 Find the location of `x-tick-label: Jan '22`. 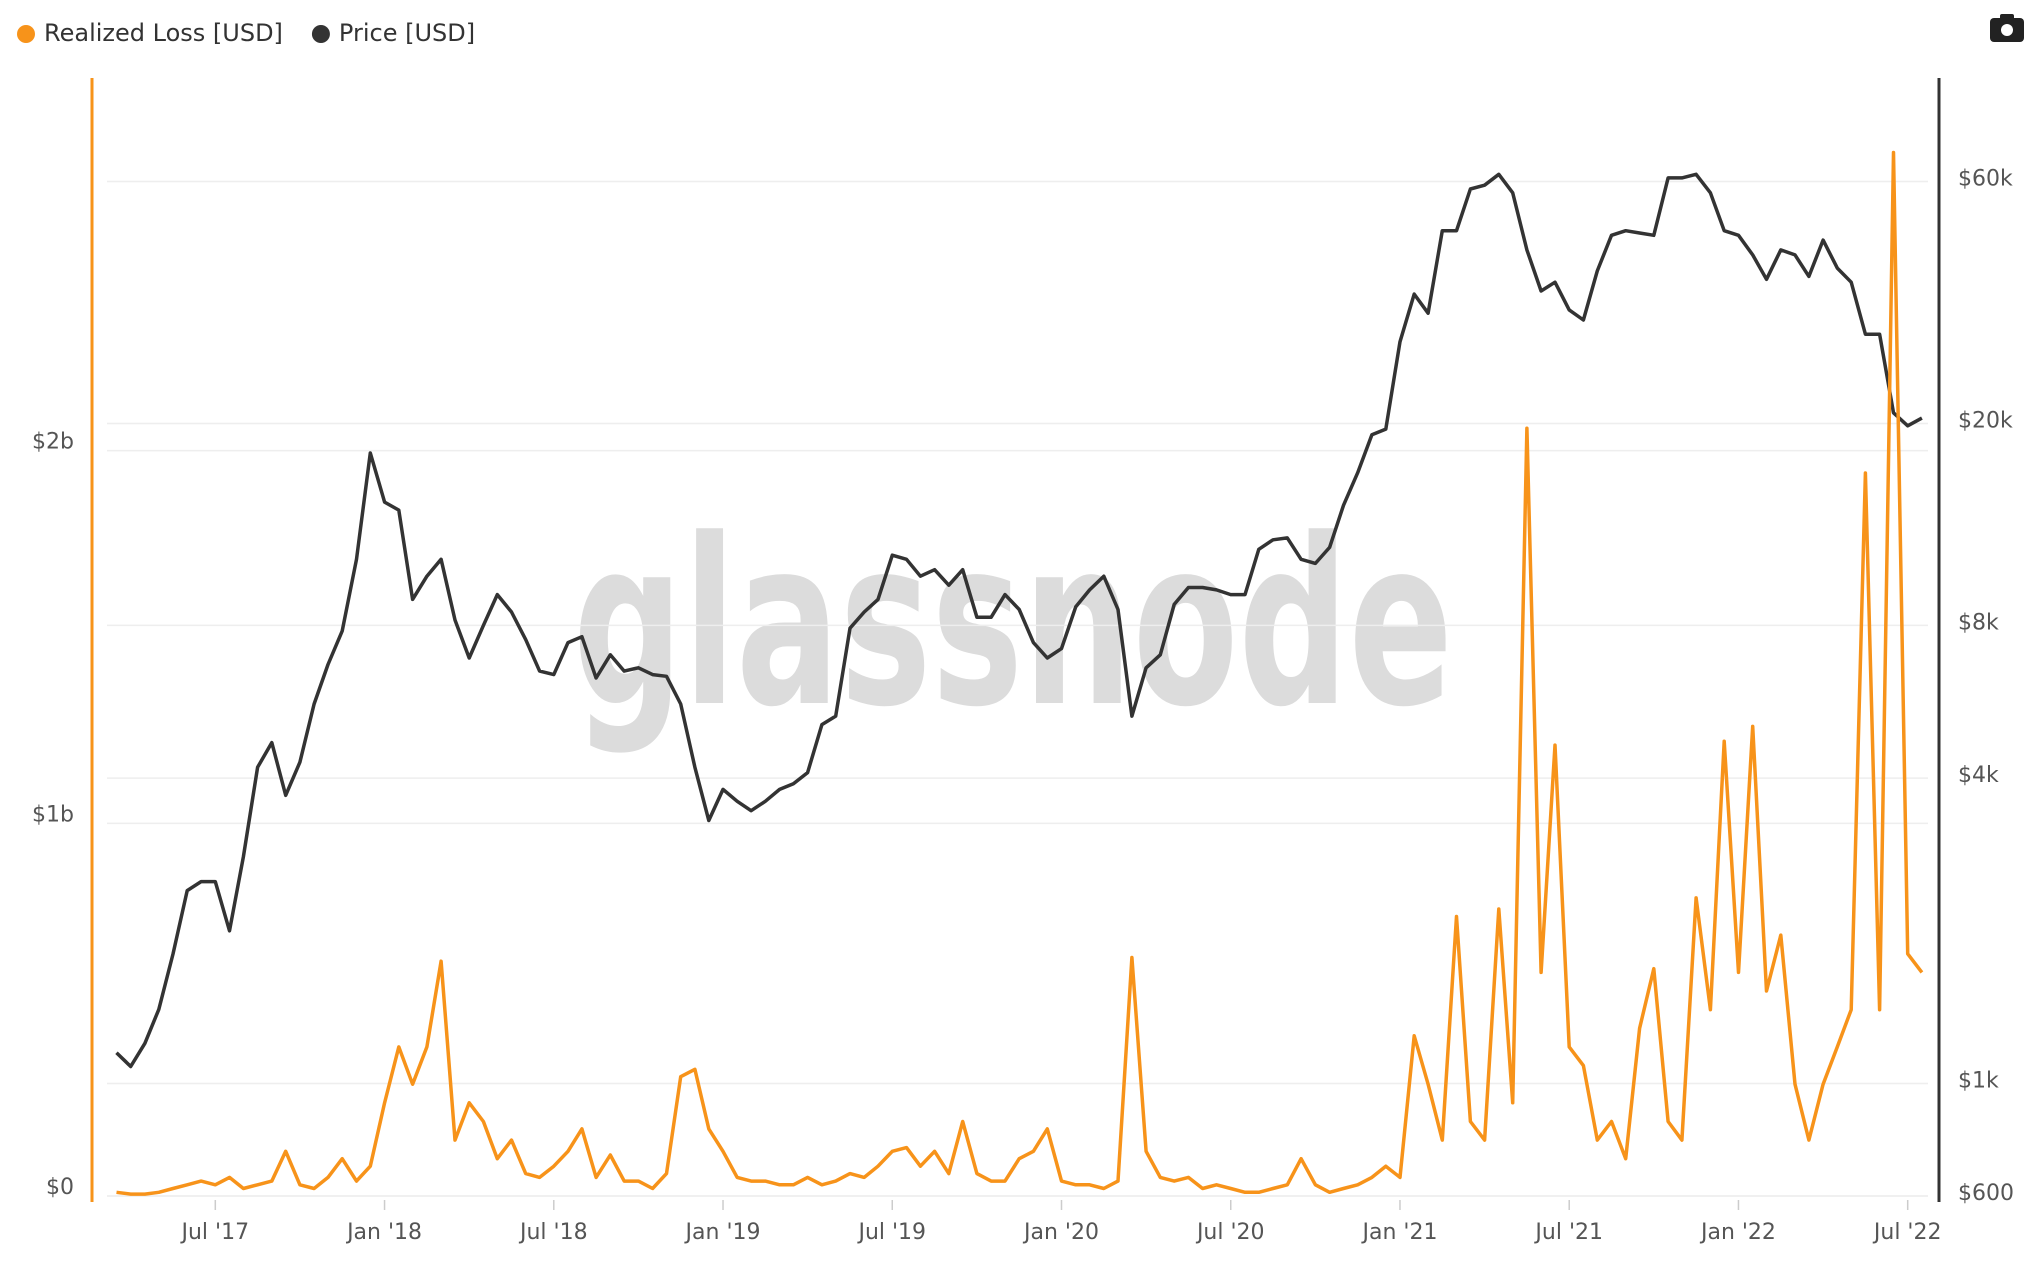

x-tick-label: Jan '22 is located at coordinates (1737, 1232).